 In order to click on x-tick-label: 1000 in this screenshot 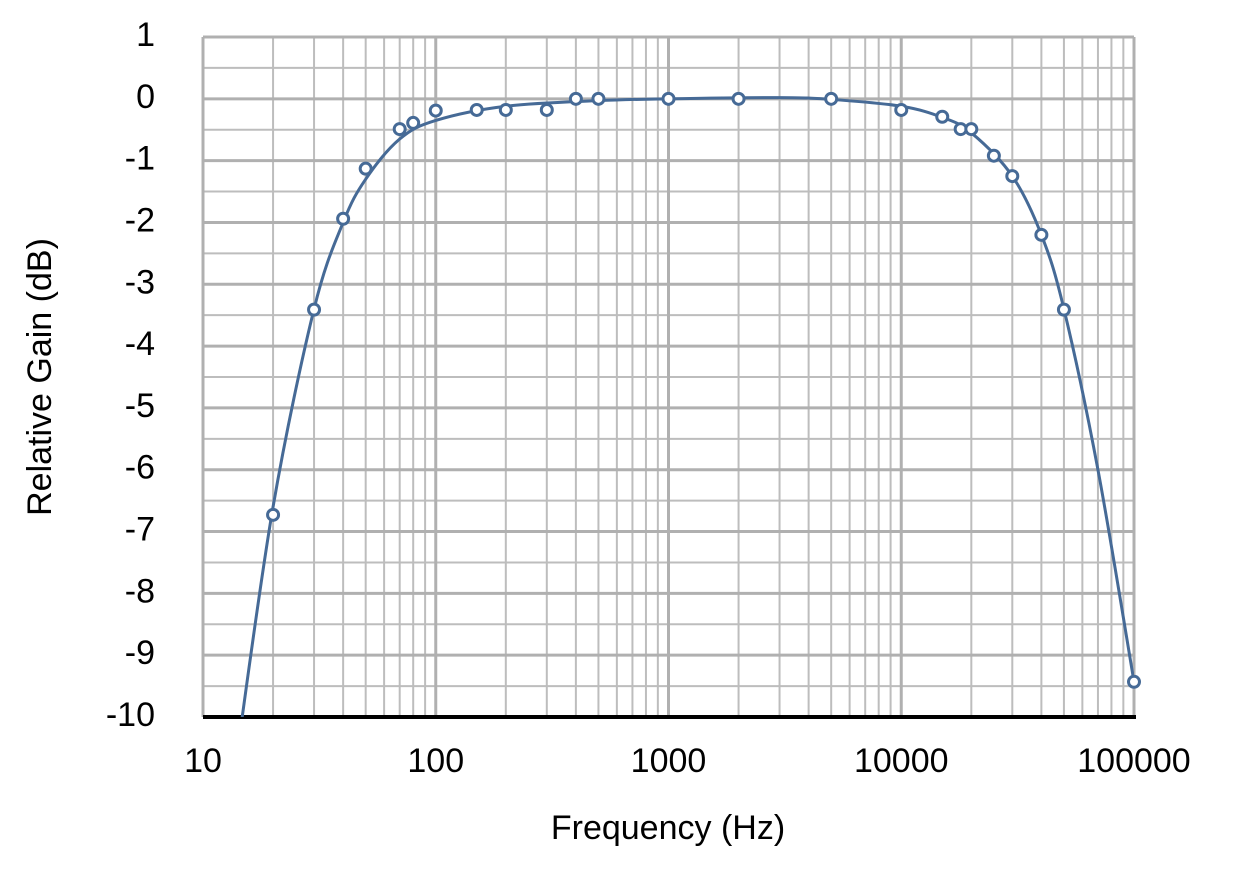, I will do `click(669, 761)`.